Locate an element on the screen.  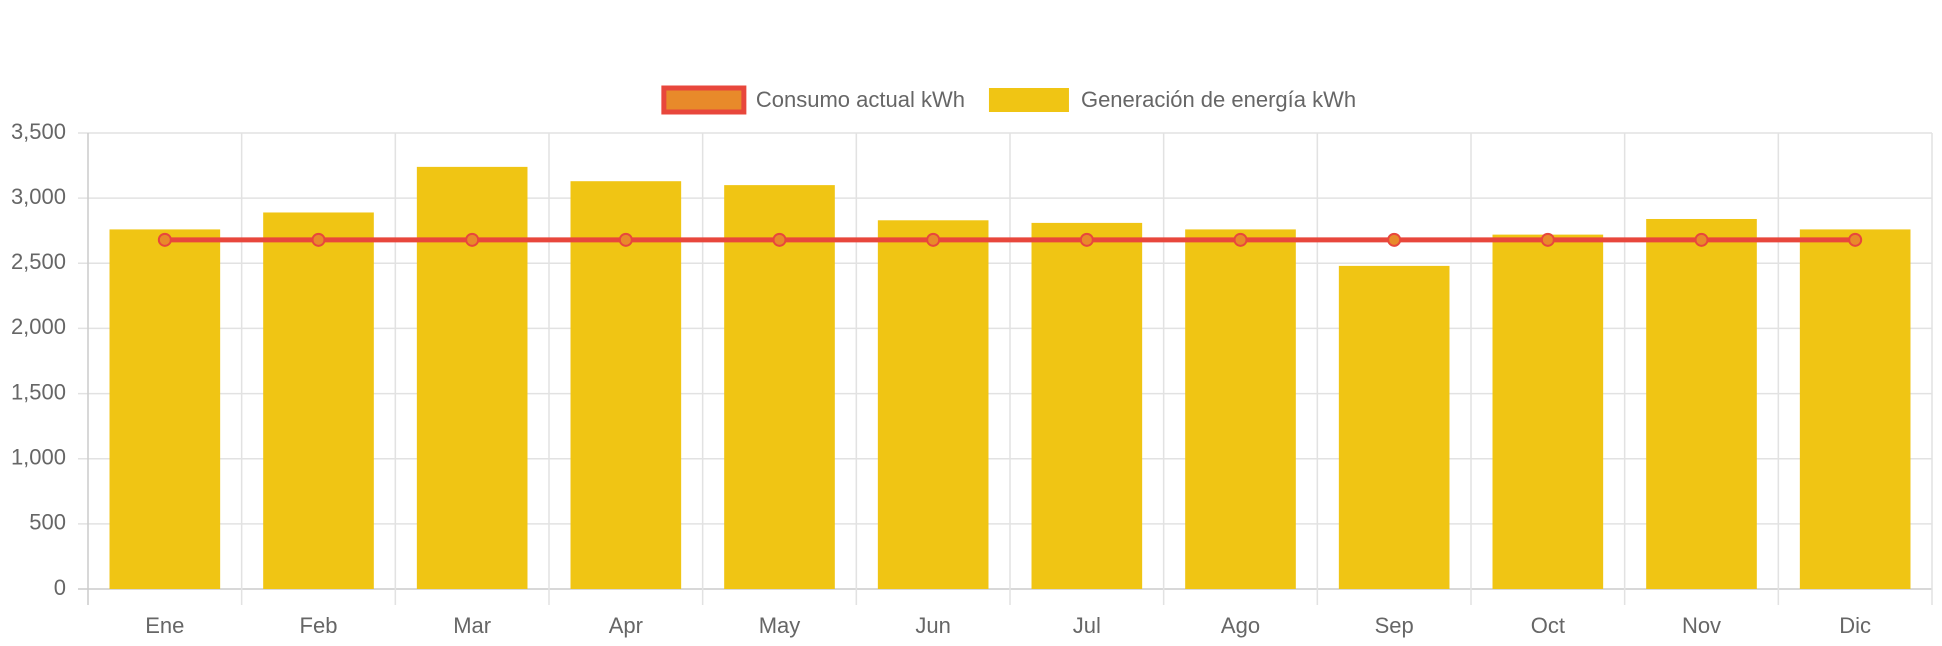
y-tick-label: 500 is located at coordinates (47, 522).